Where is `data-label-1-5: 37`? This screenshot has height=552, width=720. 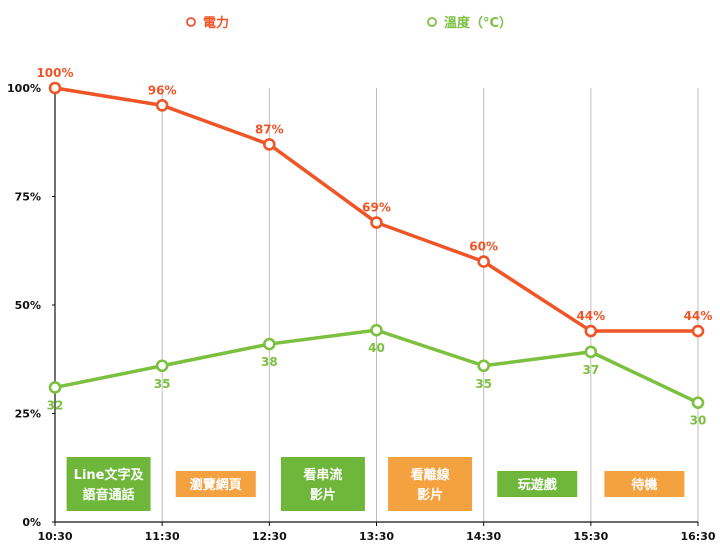
data-label-1-5: 37 is located at coordinates (590, 370).